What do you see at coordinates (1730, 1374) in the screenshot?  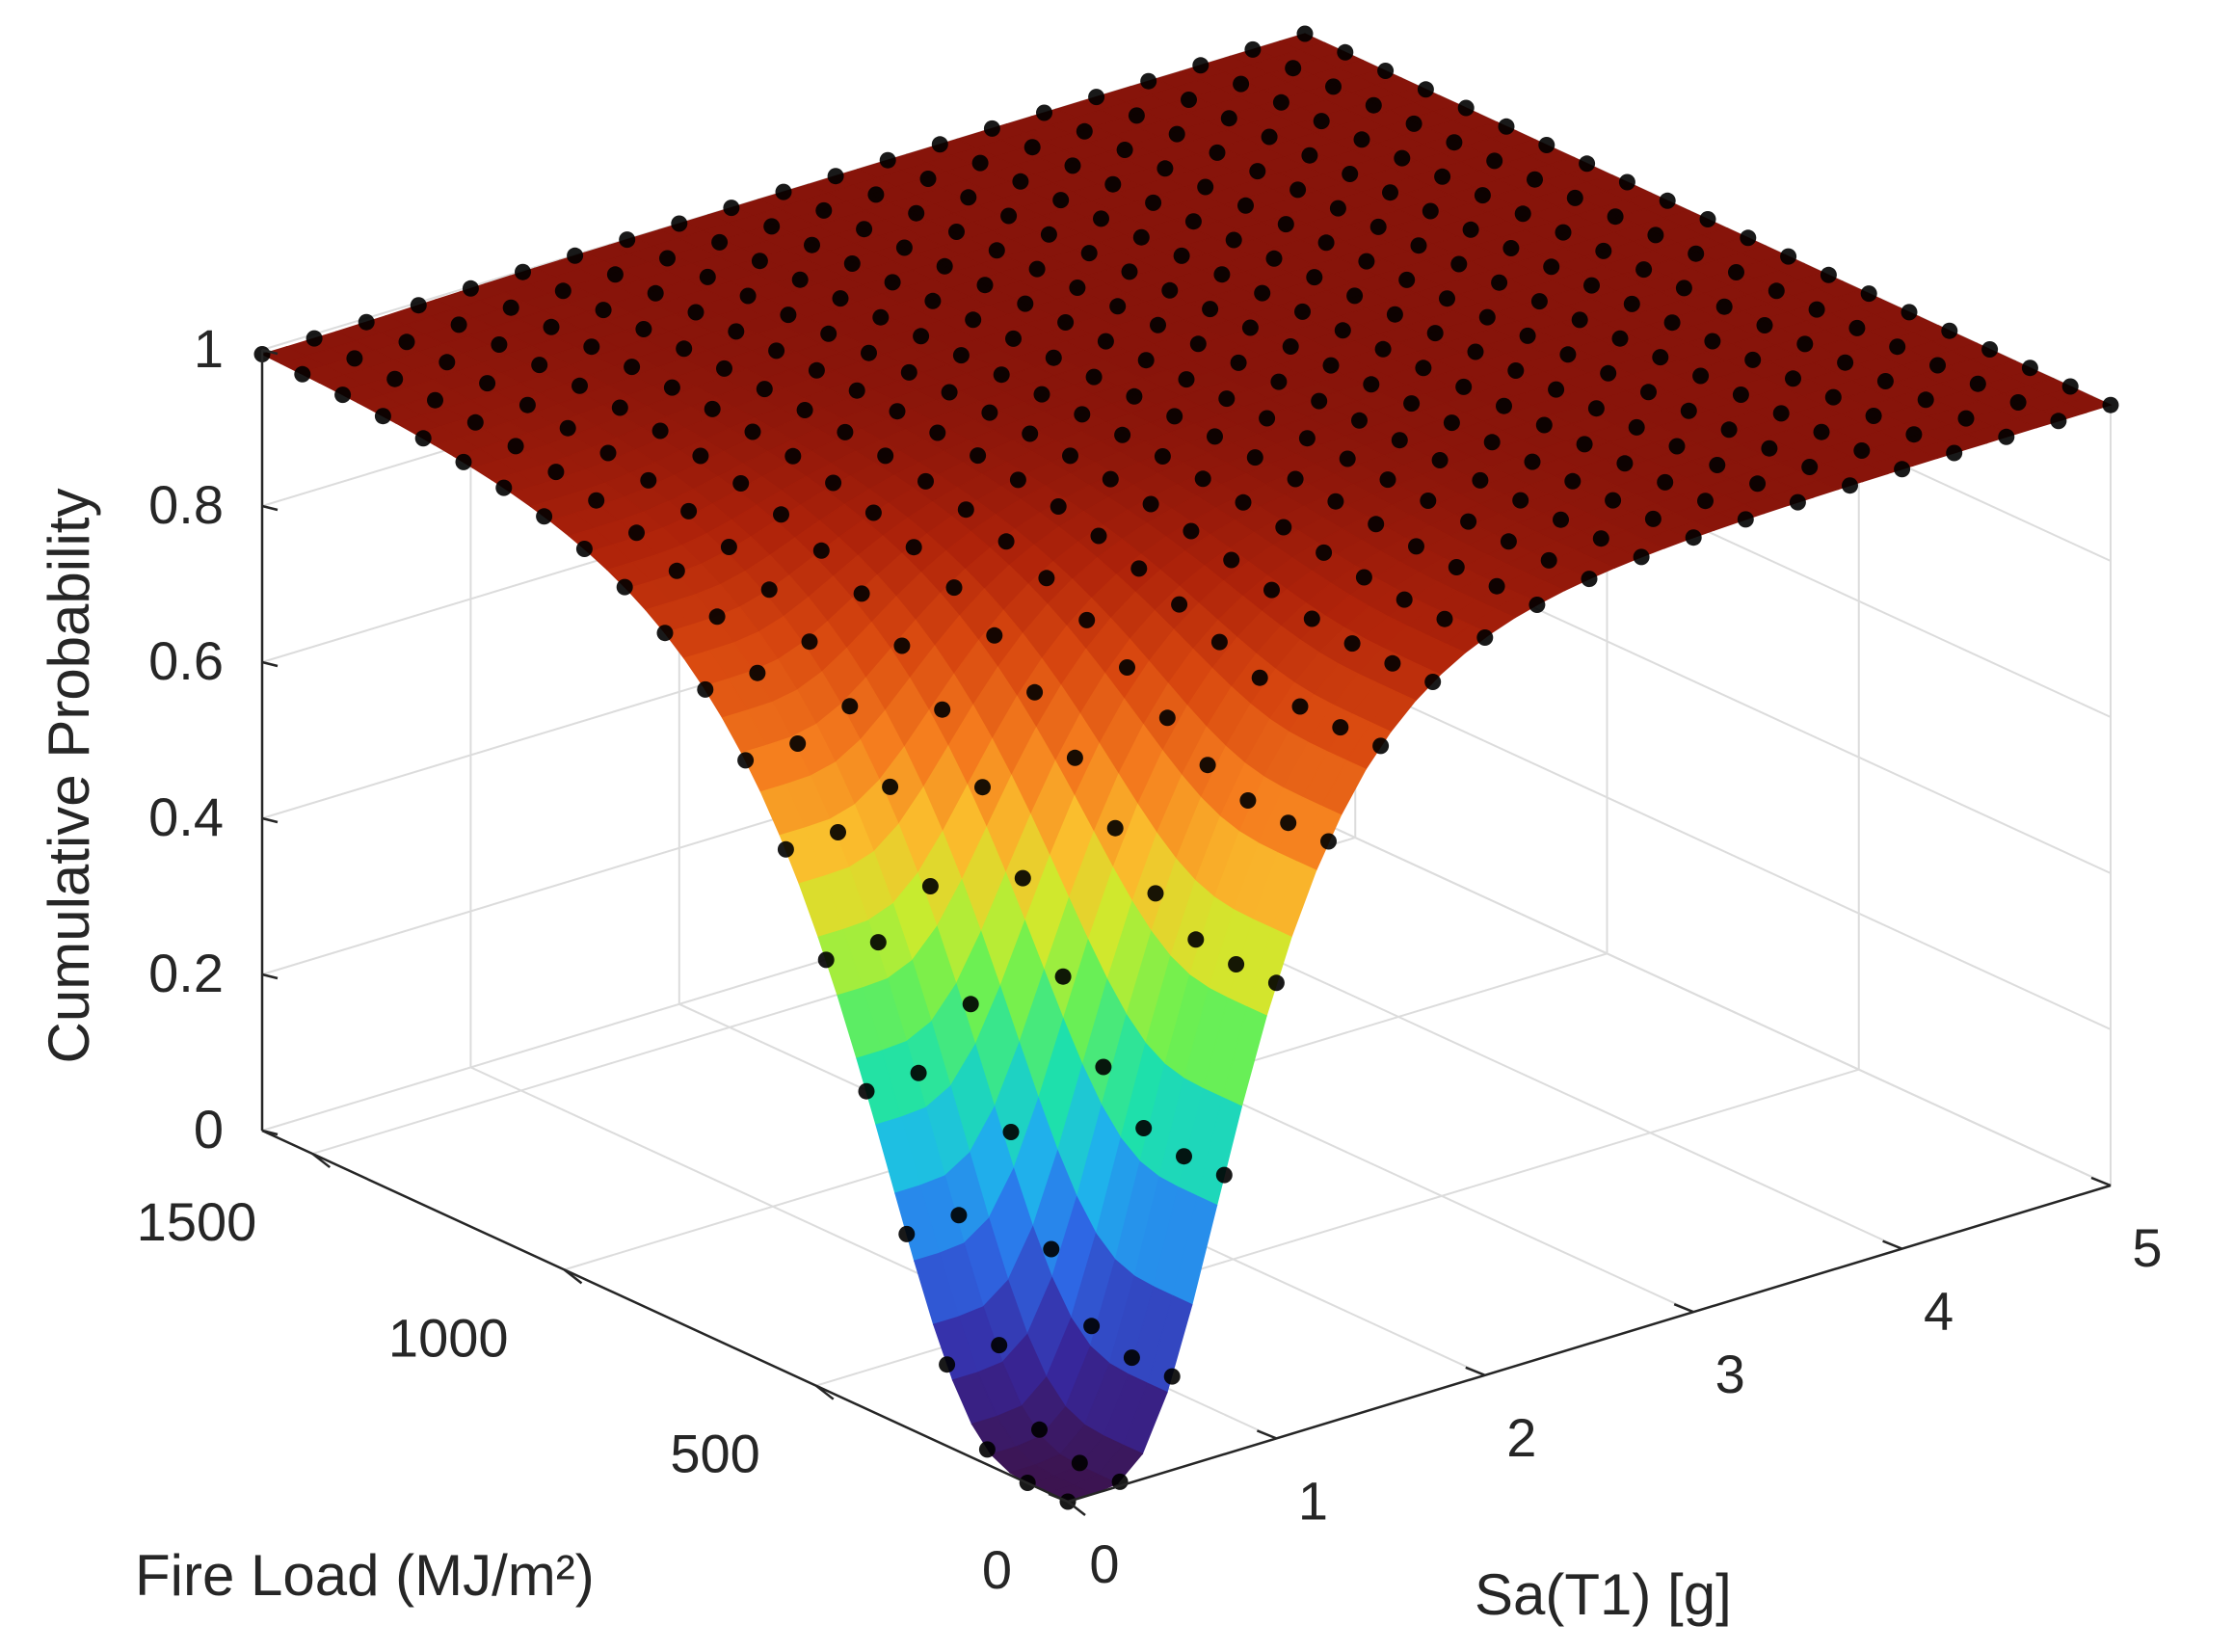 I see `sa-tick-label: 3` at bounding box center [1730, 1374].